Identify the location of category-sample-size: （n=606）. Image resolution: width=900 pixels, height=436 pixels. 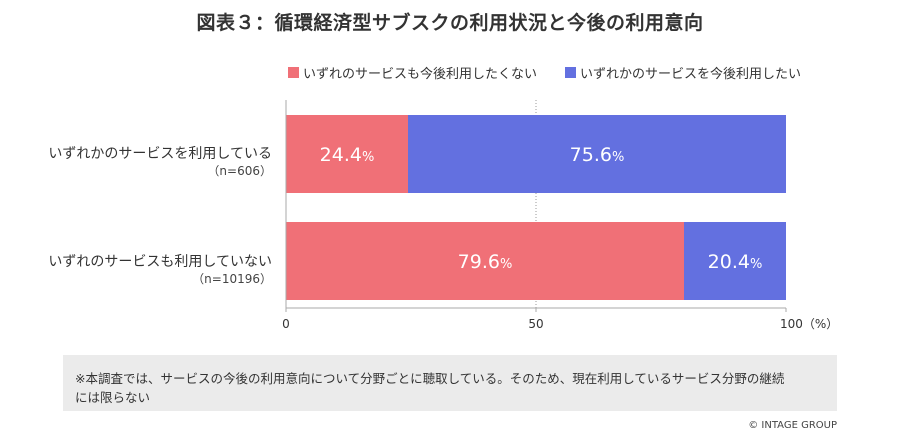
(239, 171).